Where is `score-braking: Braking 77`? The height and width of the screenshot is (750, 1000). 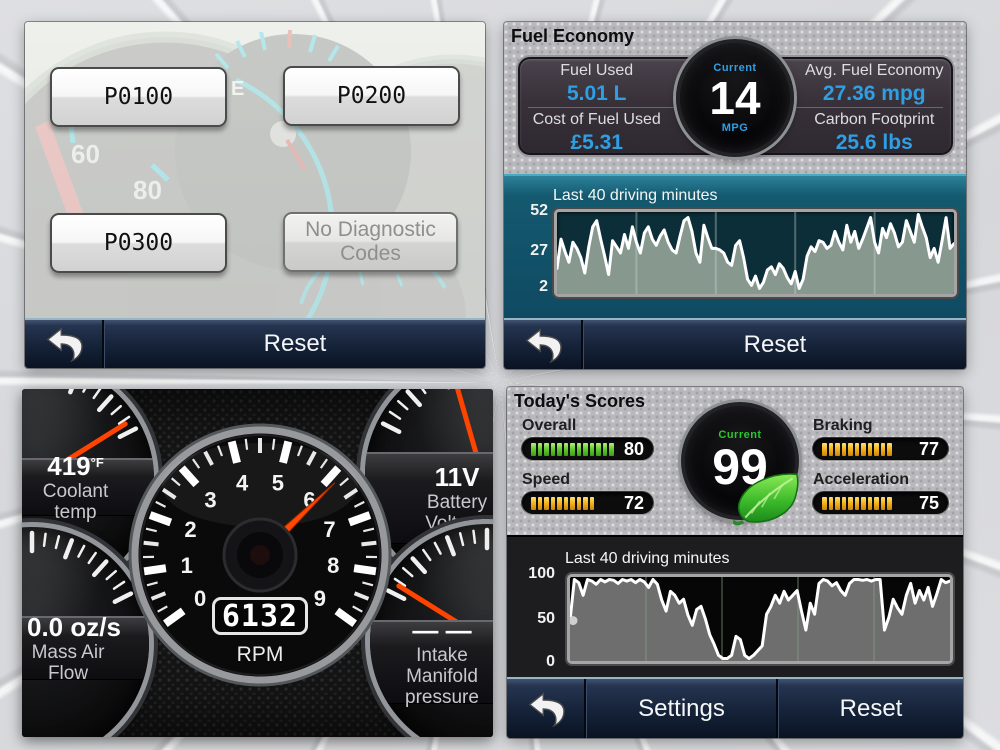 score-braking: Braking 77 is located at coordinates (880, 438).